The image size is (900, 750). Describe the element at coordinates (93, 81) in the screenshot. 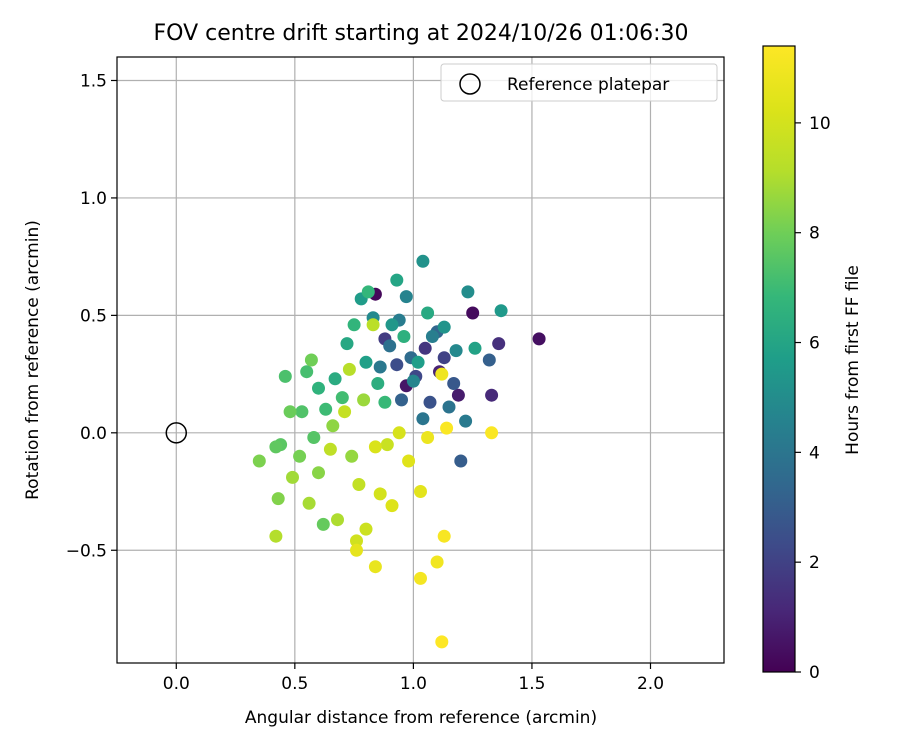

I see `y-tick-label: 1.5` at that location.